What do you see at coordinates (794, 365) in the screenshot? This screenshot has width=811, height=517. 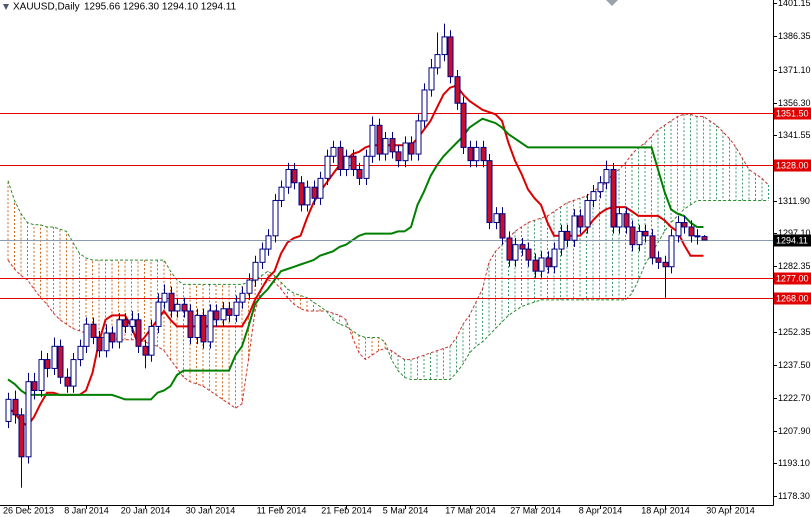 I see `y-tick-label: 1237.50` at bounding box center [794, 365].